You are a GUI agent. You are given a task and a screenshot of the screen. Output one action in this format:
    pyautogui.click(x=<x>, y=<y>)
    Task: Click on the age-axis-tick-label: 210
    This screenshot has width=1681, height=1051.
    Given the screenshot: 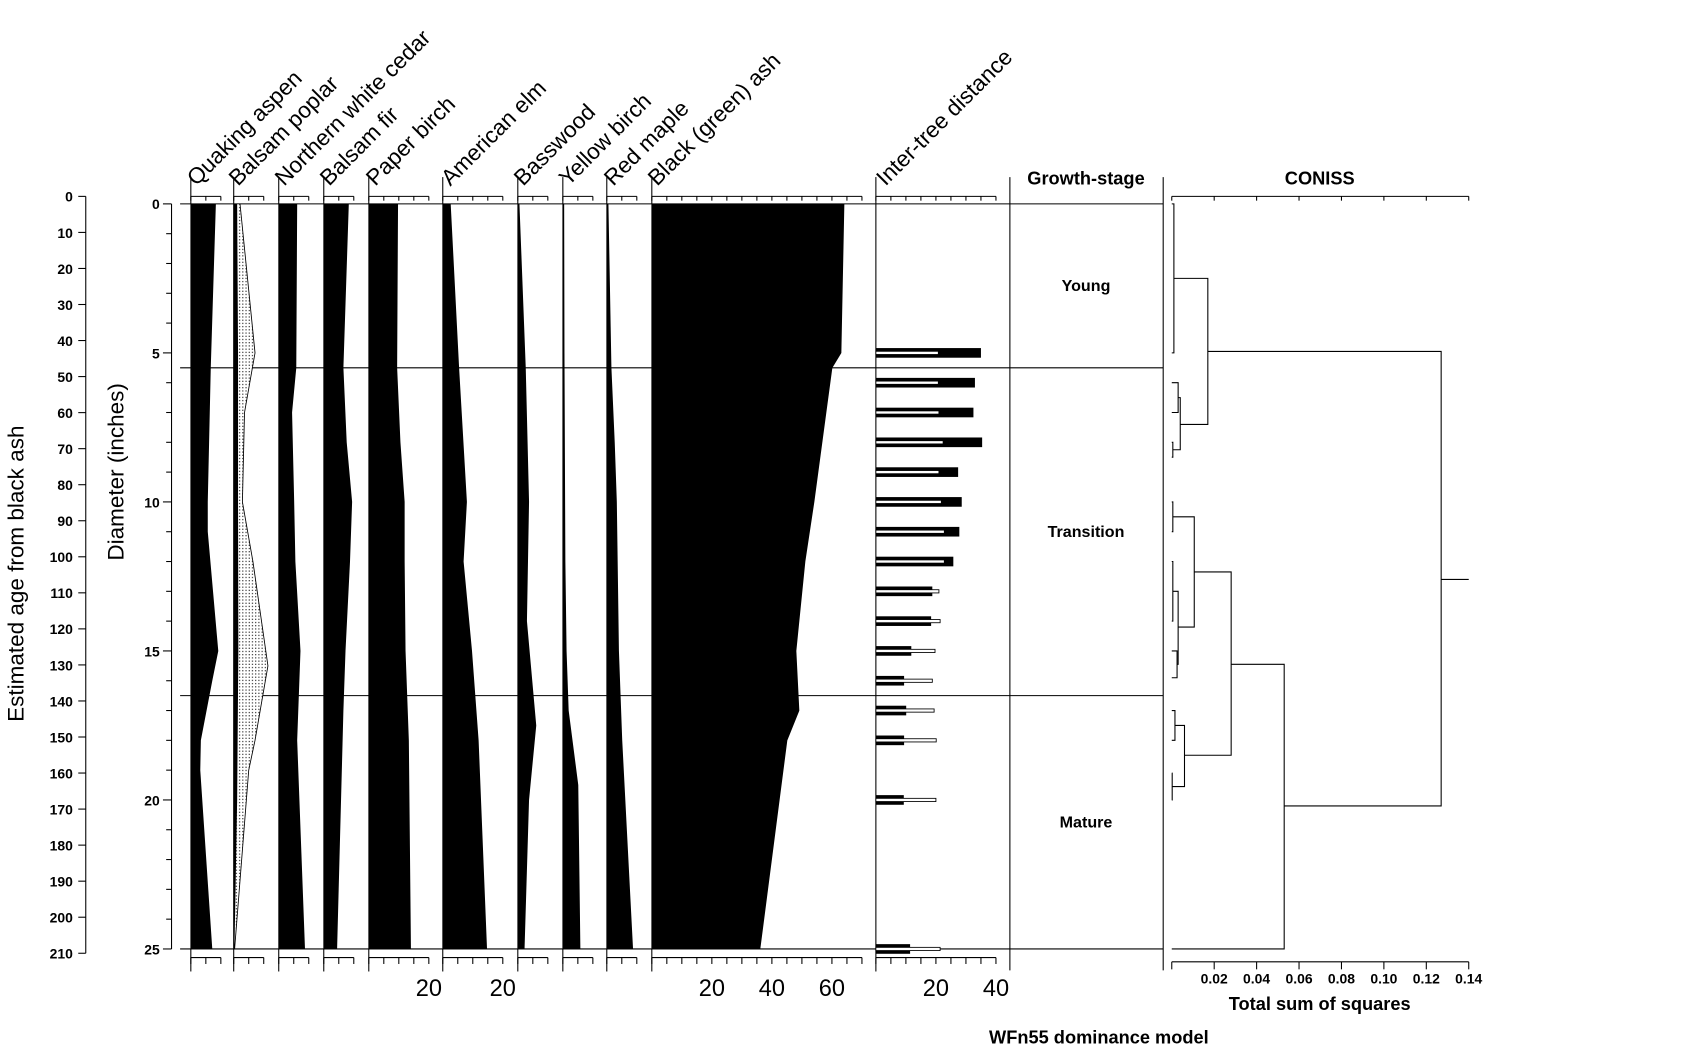 What is the action you would take?
    pyautogui.click(x=61, y=954)
    